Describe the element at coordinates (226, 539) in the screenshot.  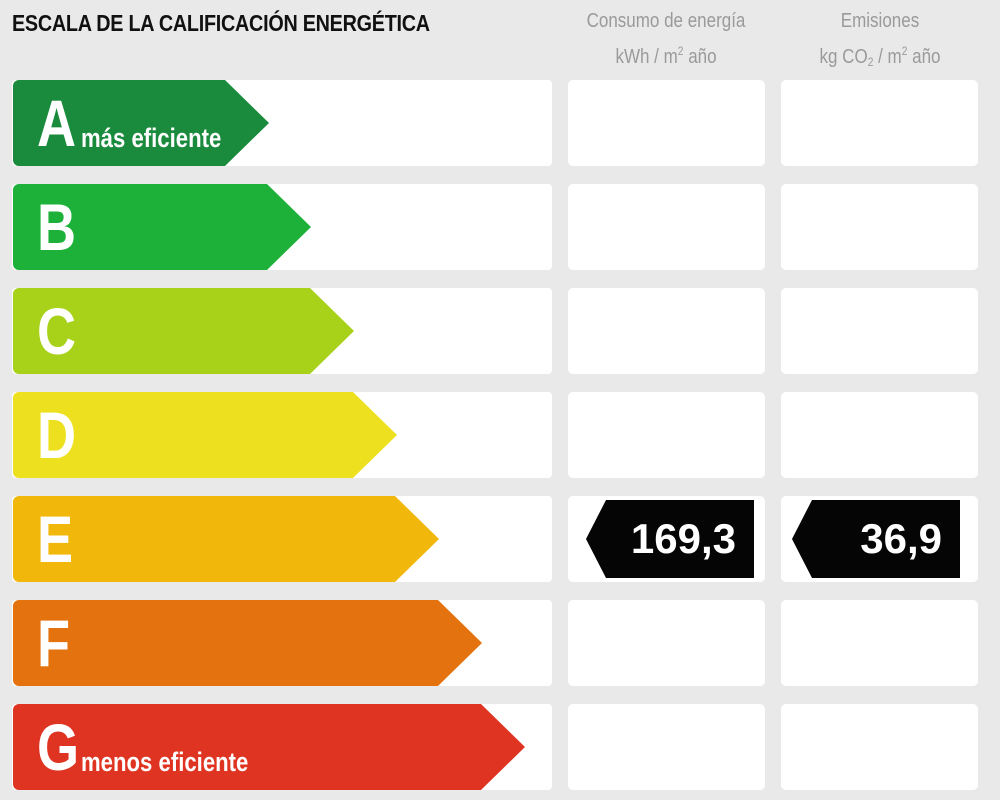
I see `rating-arrow-e: E` at that location.